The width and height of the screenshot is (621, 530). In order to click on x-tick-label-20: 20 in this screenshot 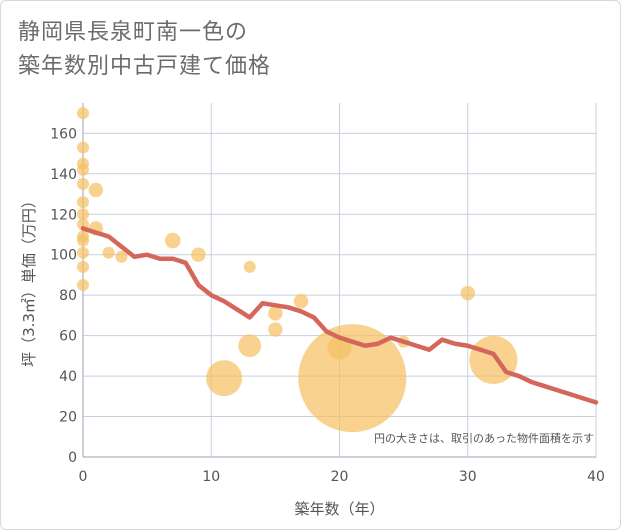, I will do `click(340, 477)`.